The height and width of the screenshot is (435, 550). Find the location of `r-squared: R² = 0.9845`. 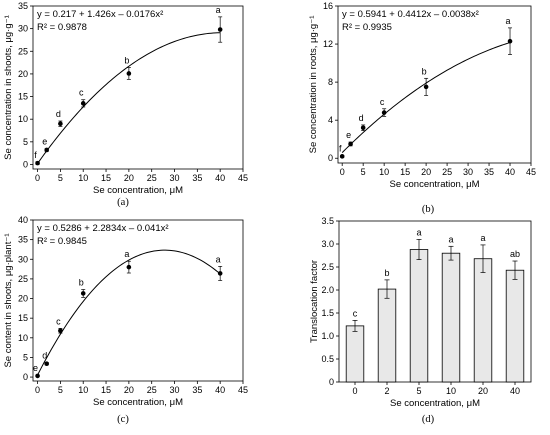

r-squared: R² = 0.9845 is located at coordinates (62, 241).